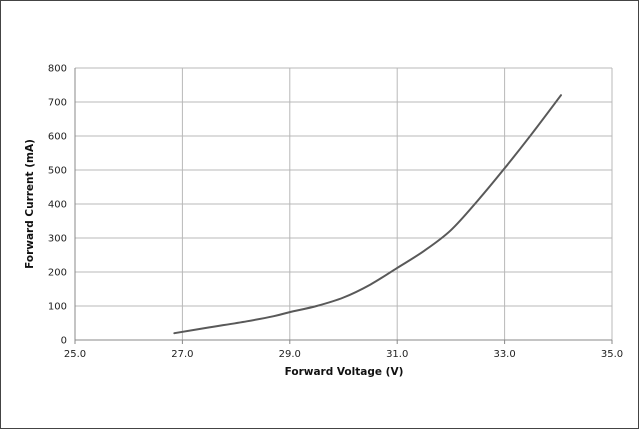  I want to click on x-tick-label: 35.0, so click(612, 354).